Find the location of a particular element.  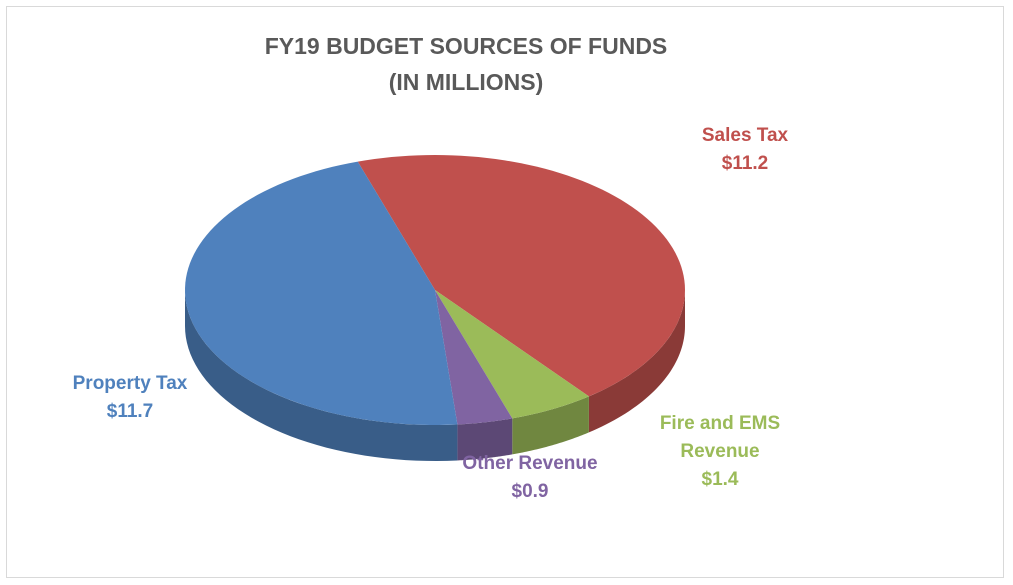

data-label-value: $11.2 is located at coordinates (745, 163).